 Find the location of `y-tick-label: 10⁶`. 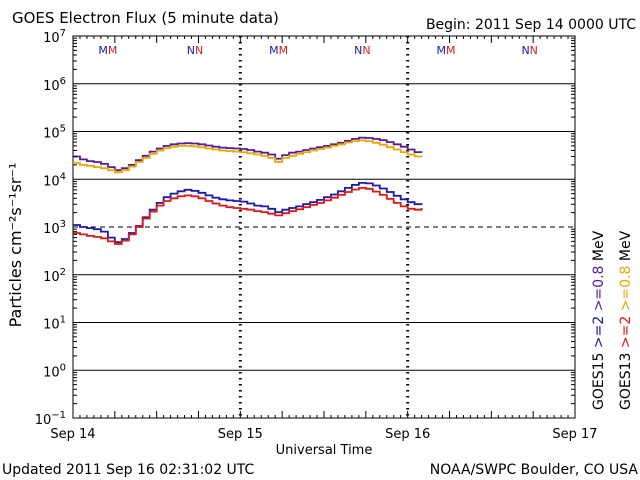

y-tick-label: 10⁶ is located at coordinates (54, 85).